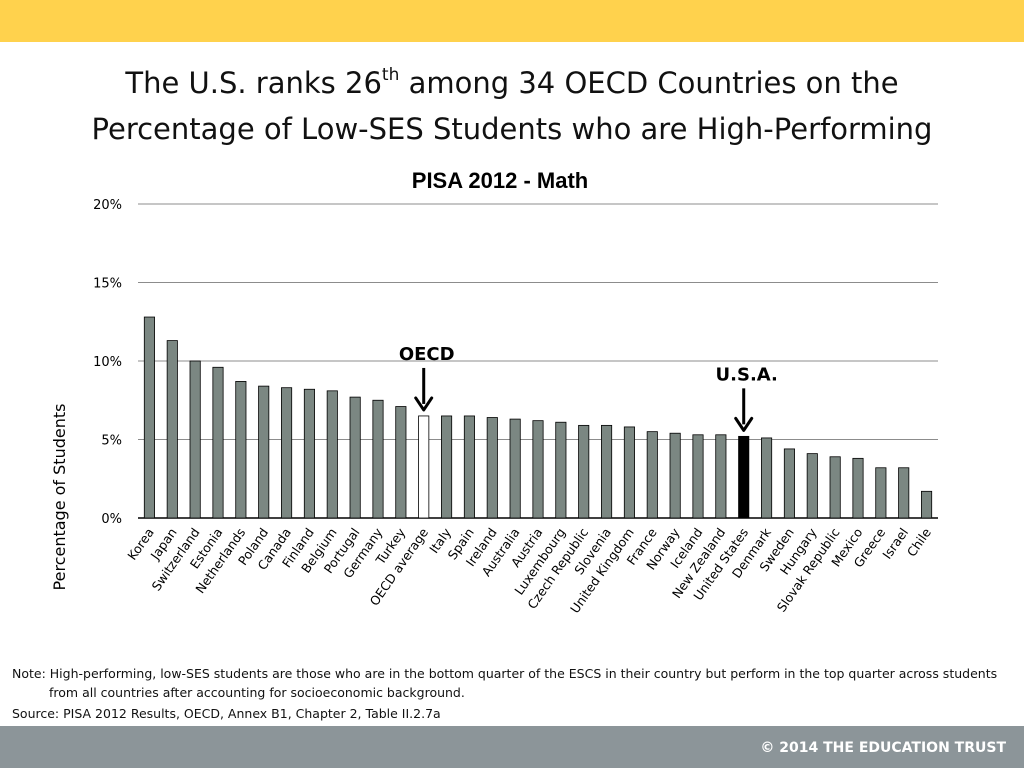 The image size is (1024, 768). I want to click on bar-chile, so click(927, 504).